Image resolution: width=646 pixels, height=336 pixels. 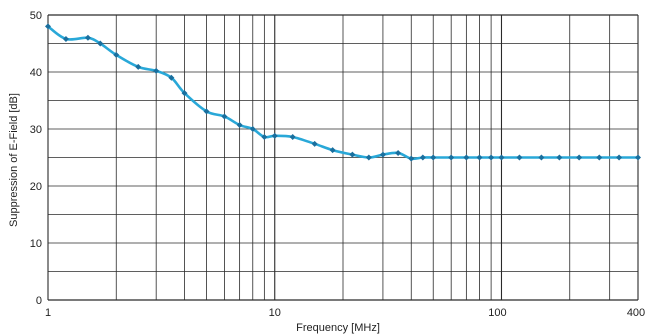 I want to click on y-tick-label: 30, so click(x=36, y=130).